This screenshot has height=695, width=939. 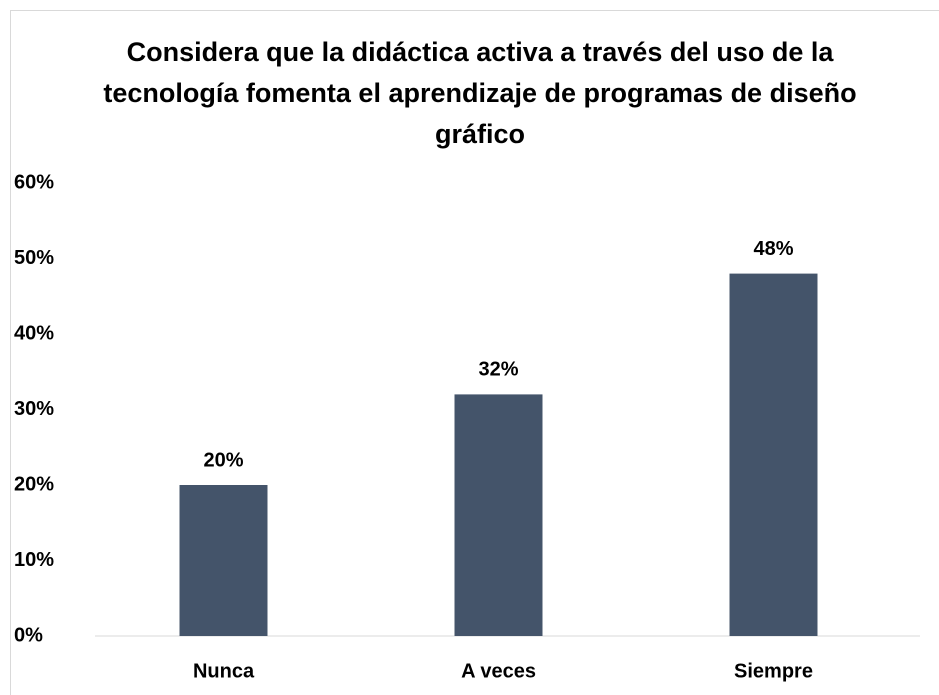 I want to click on y-tick-label: 0%, so click(x=28, y=635).